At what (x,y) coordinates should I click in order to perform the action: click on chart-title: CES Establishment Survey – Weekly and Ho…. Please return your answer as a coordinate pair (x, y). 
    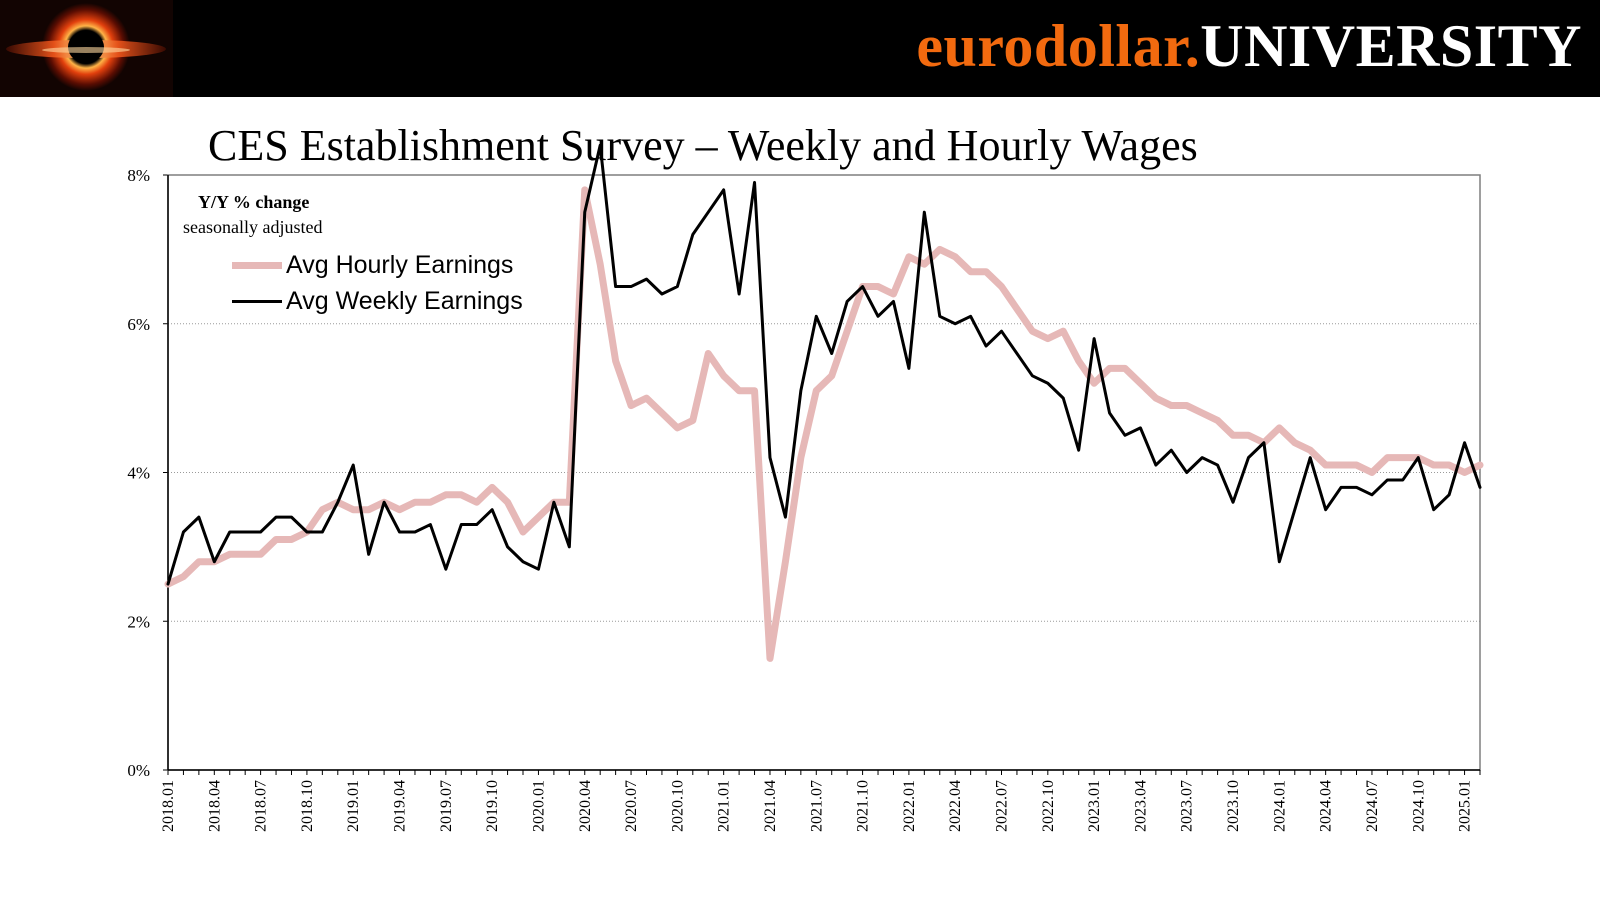
    Looking at the image, I should click on (703, 145).